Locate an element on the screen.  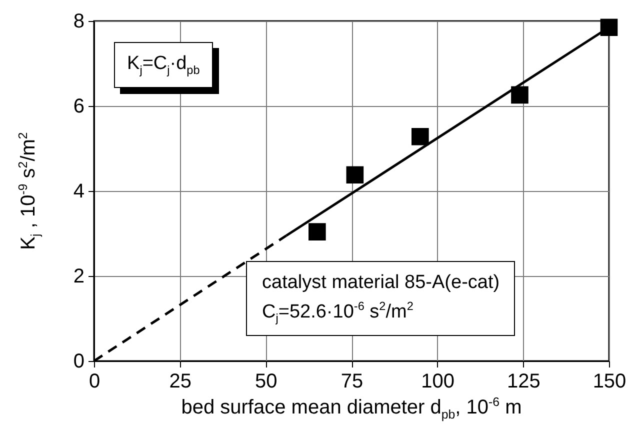
y-tick-label: 2 is located at coordinates (78, 277).